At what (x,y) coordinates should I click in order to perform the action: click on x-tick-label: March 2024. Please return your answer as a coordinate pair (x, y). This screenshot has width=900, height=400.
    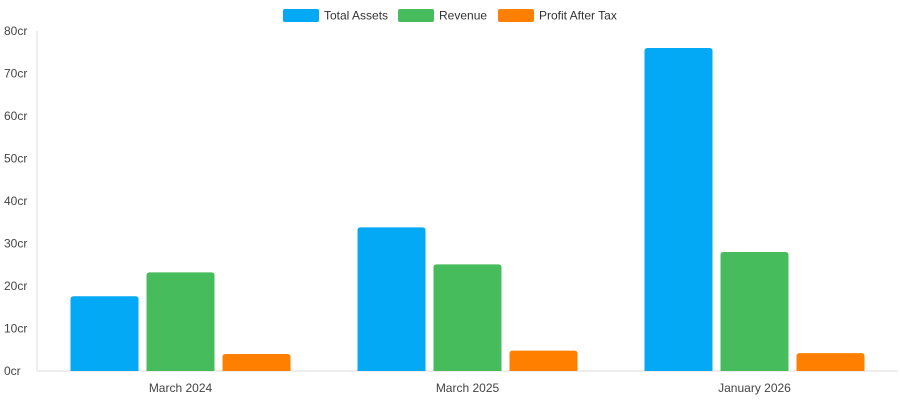
    Looking at the image, I should click on (181, 388).